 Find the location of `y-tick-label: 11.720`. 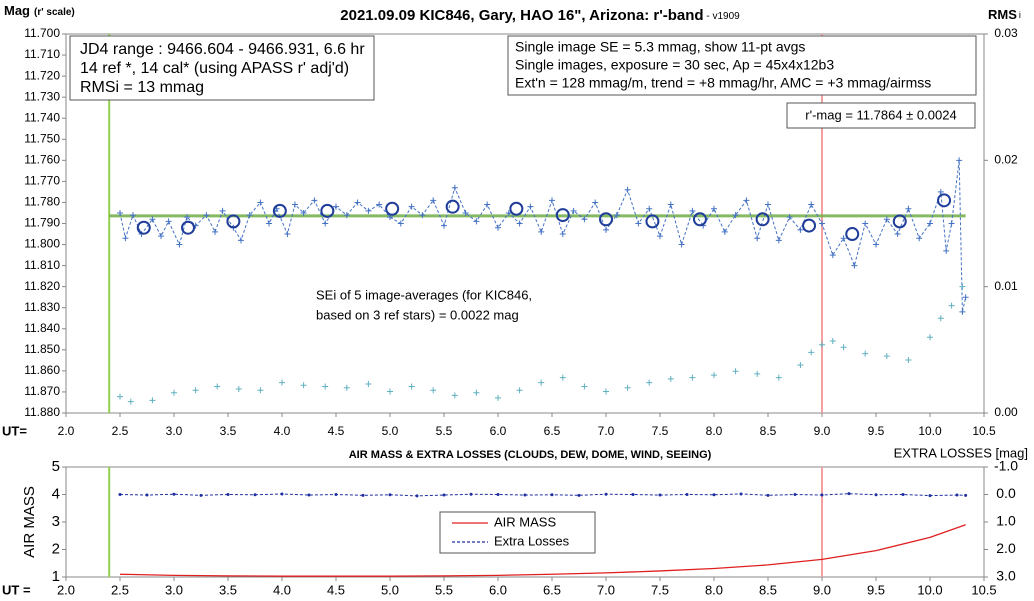

y-tick-label: 11.720 is located at coordinates (42, 75).